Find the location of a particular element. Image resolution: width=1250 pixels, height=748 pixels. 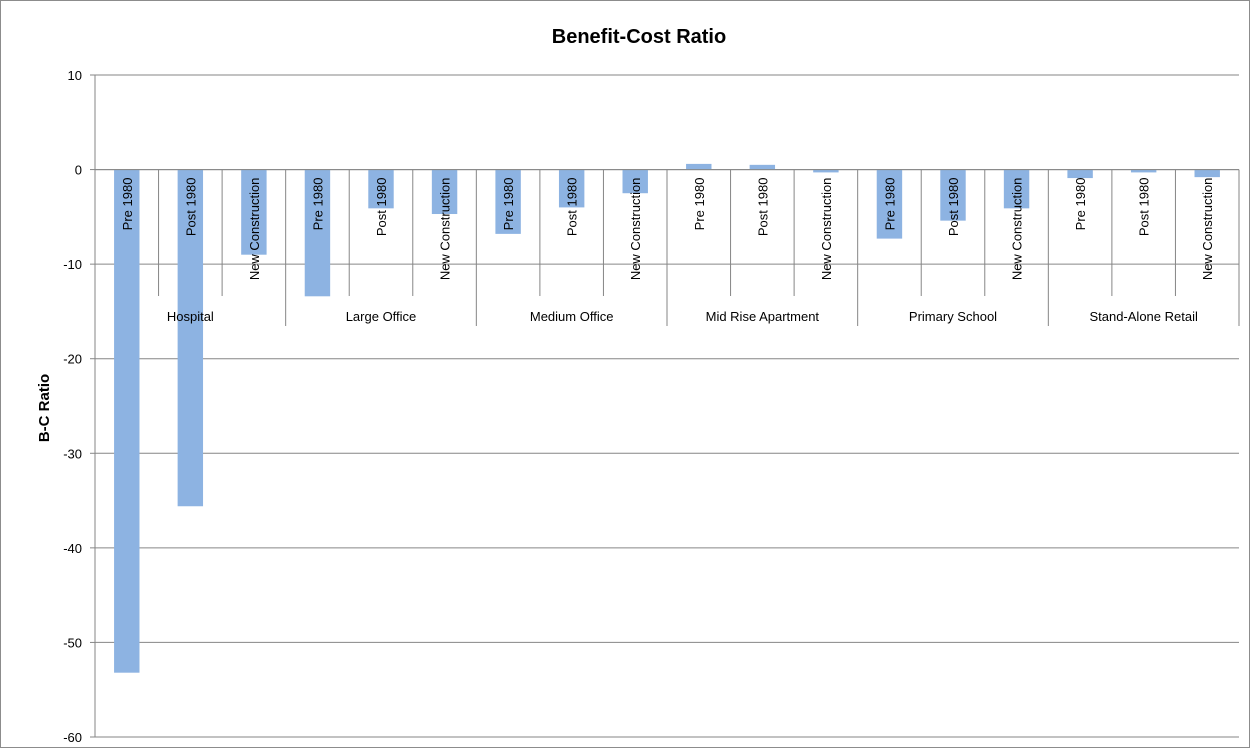

y-tick-label: -60 is located at coordinates (72, 737).